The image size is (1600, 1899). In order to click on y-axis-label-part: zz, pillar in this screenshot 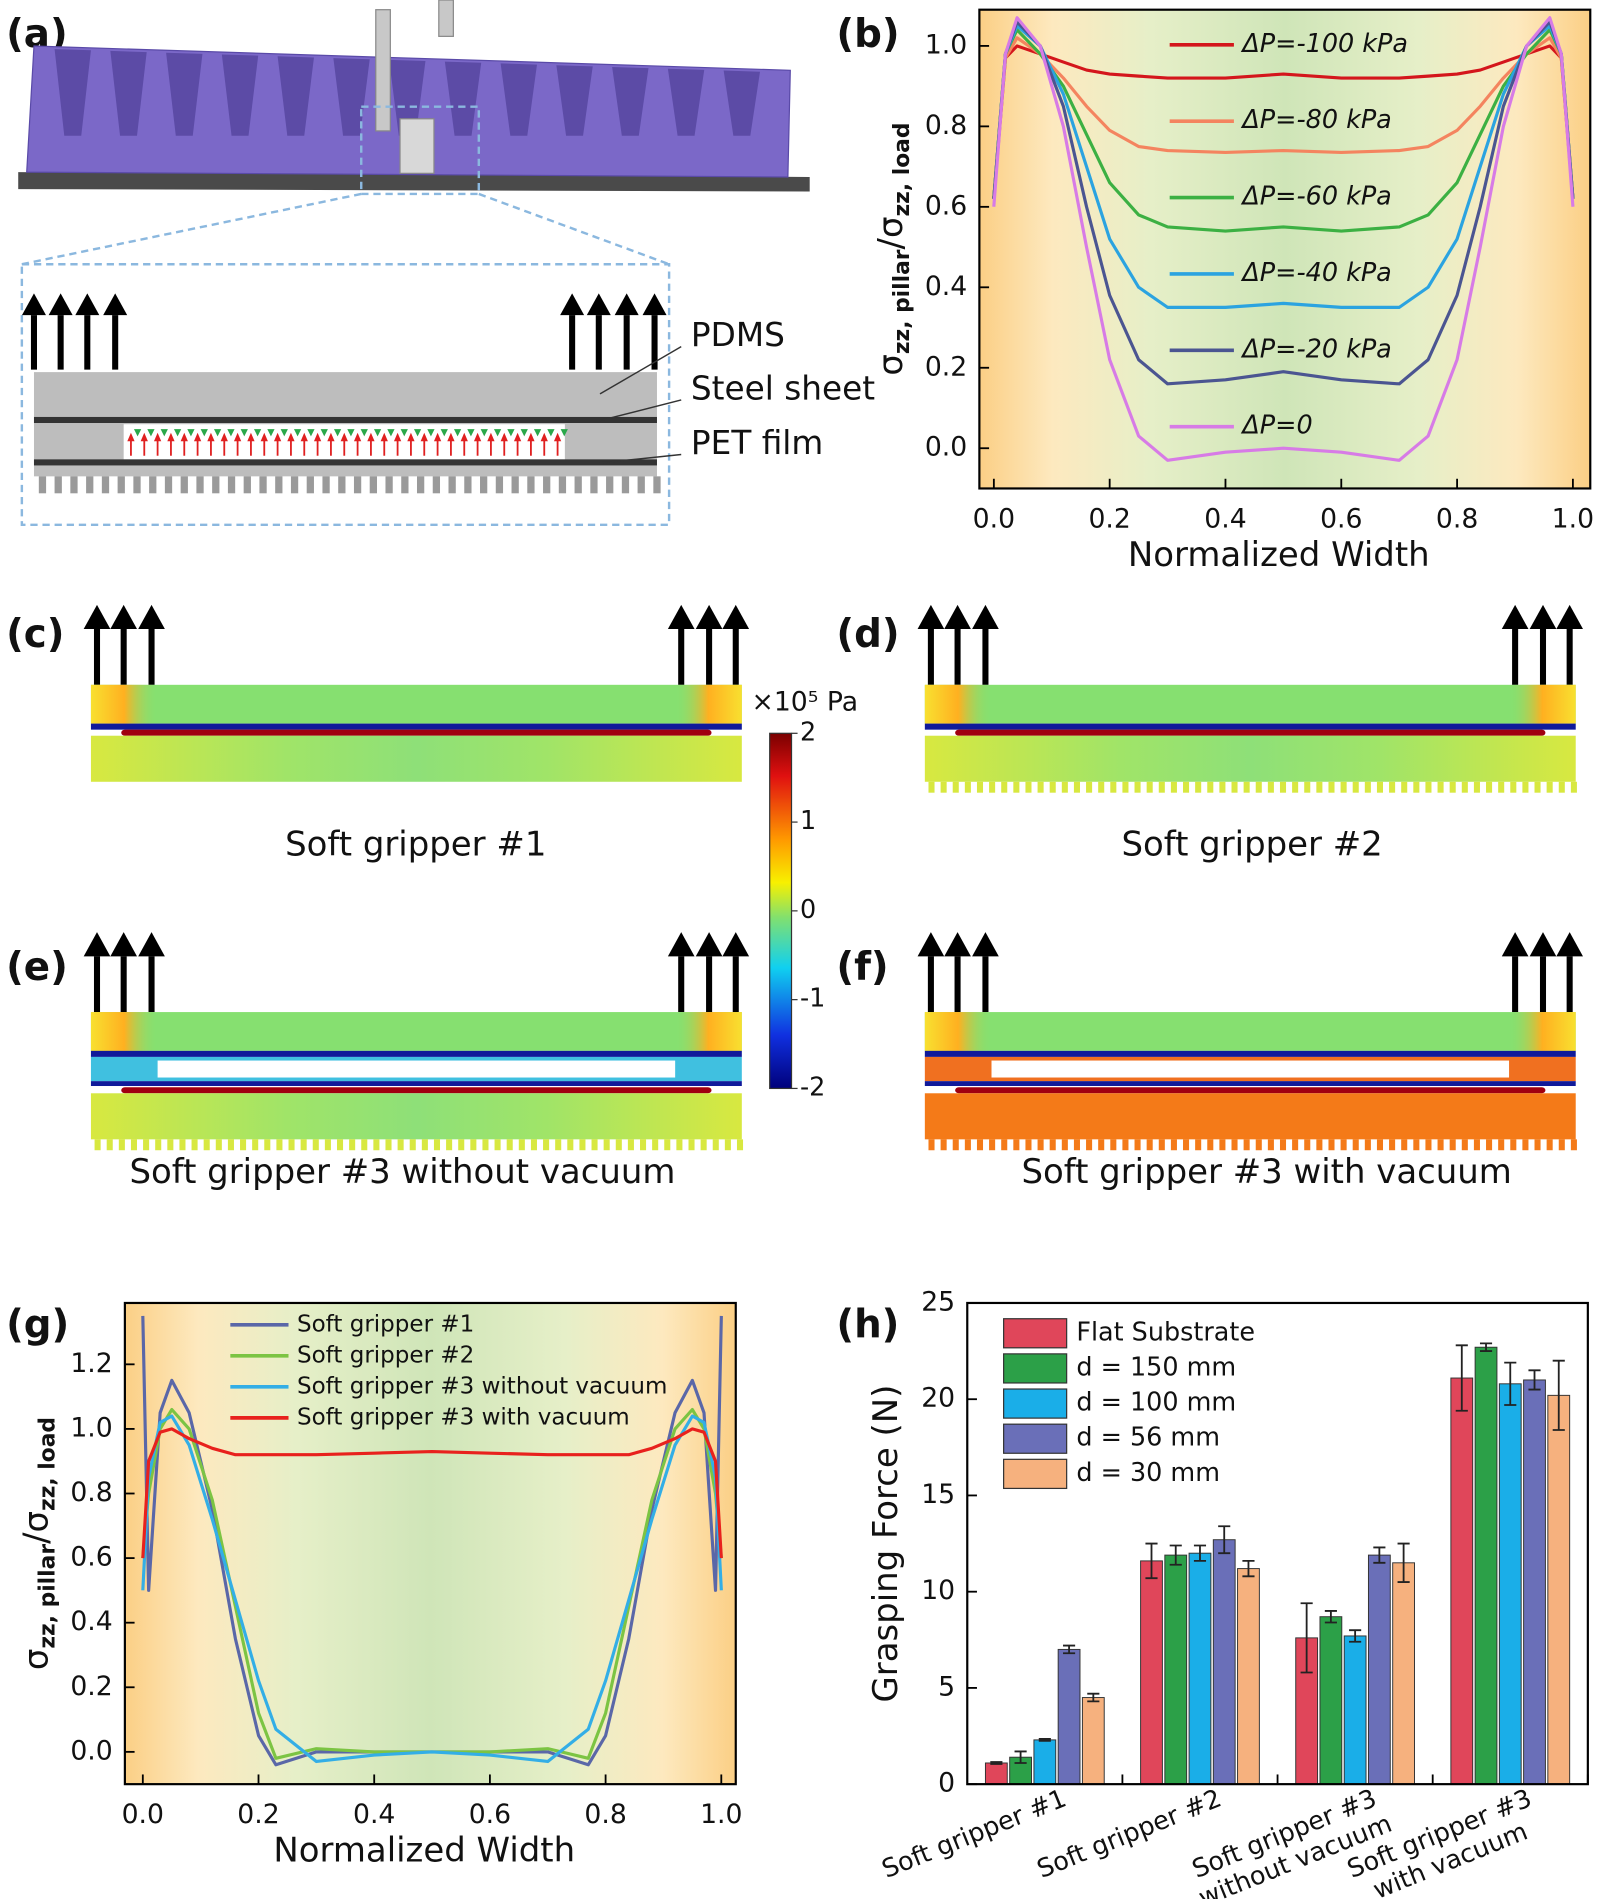, I will do `click(902, 301)`.